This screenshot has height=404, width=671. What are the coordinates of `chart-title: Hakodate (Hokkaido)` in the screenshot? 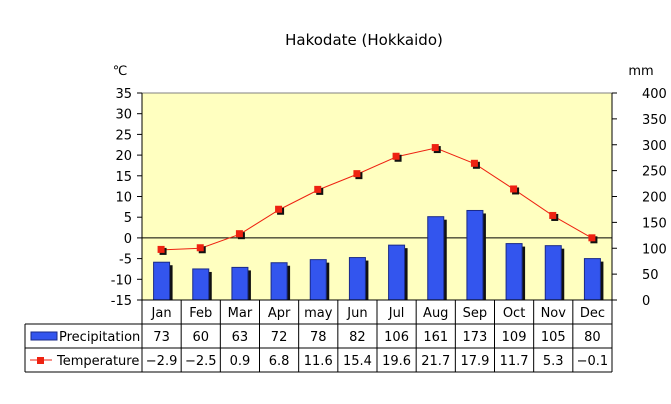 It's located at (364, 40).